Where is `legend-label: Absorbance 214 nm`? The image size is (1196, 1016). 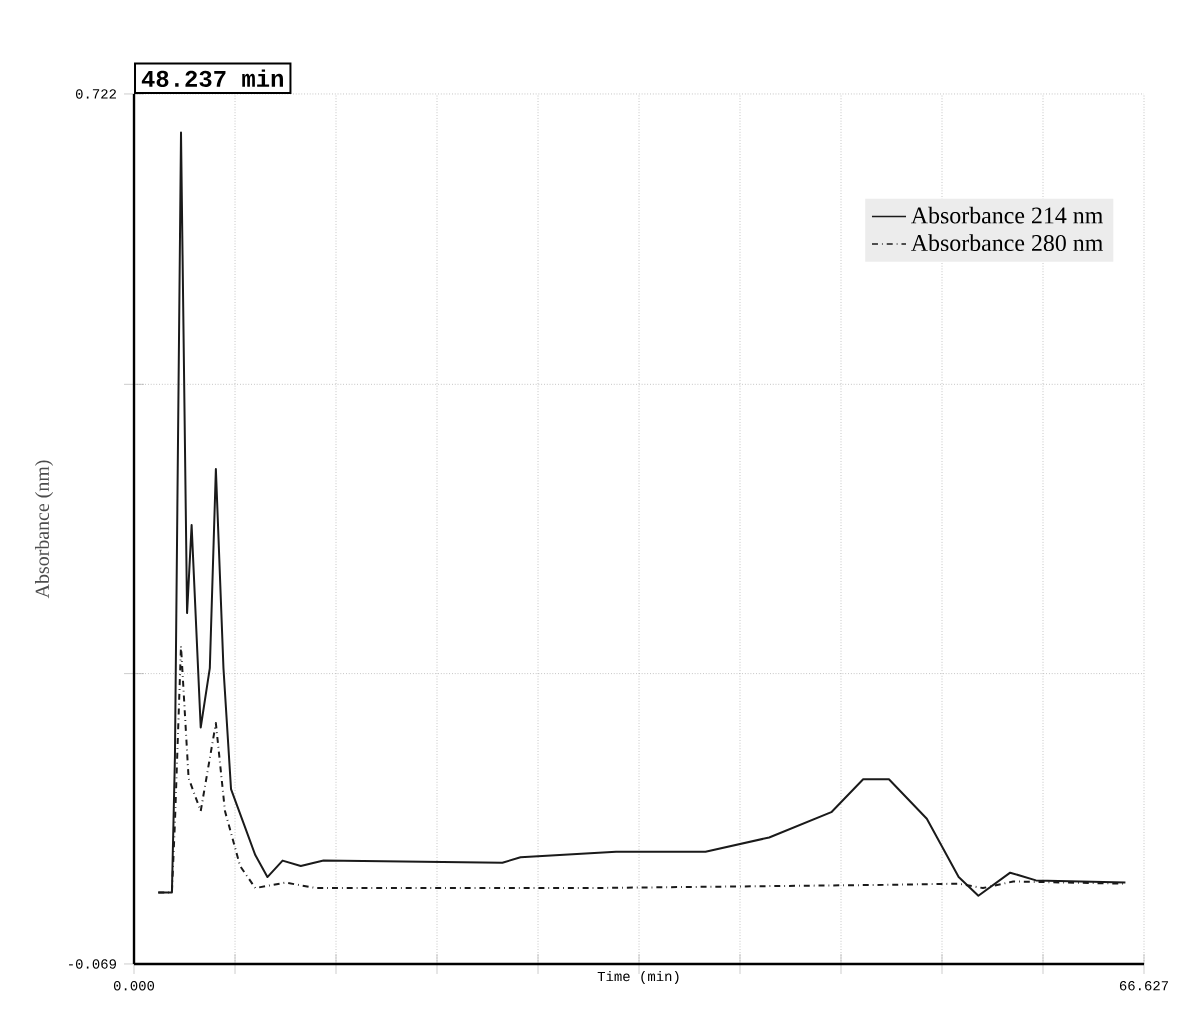 legend-label: Absorbance 214 nm is located at coordinates (1007, 215).